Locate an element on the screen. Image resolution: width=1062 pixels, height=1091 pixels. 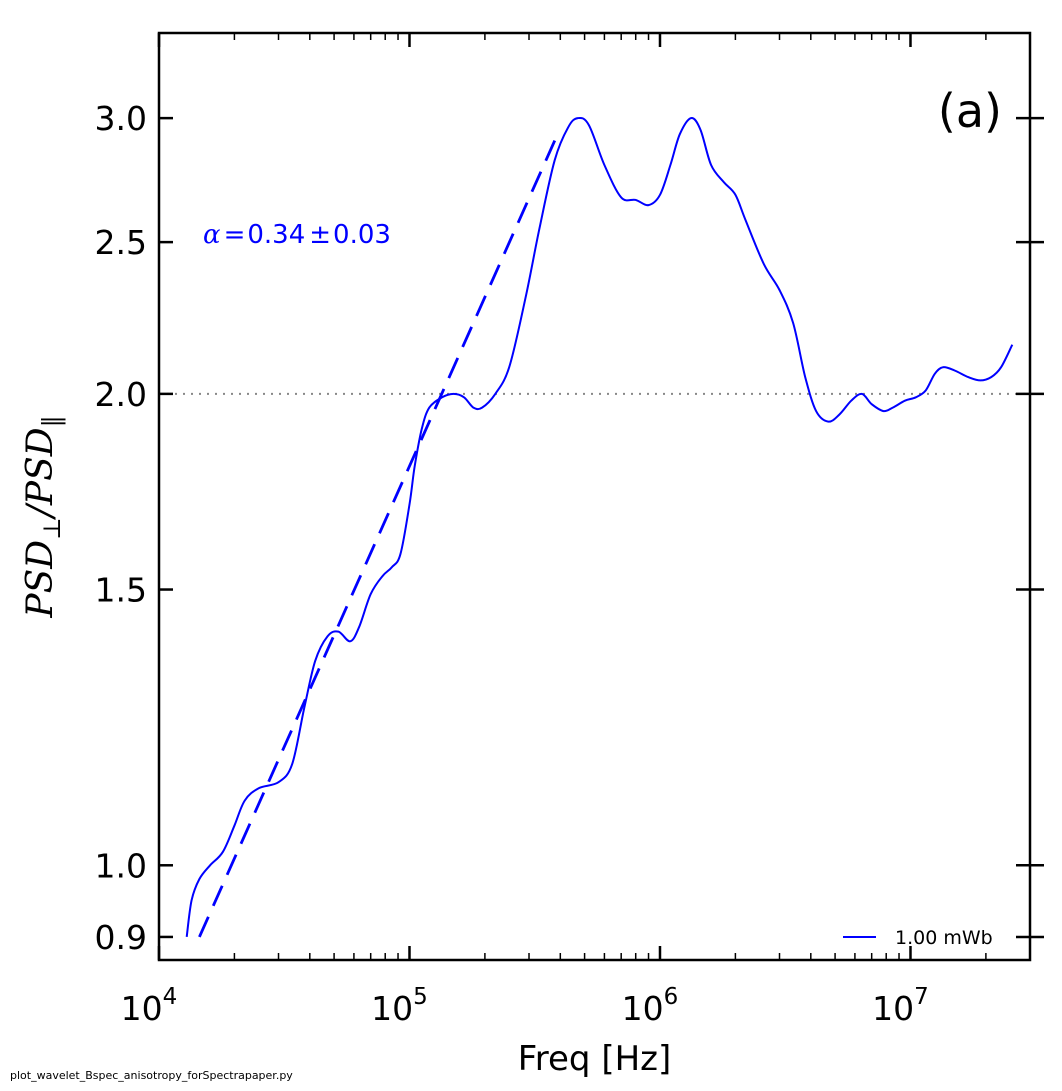
annot-alpha: α is located at coordinates (212, 235).